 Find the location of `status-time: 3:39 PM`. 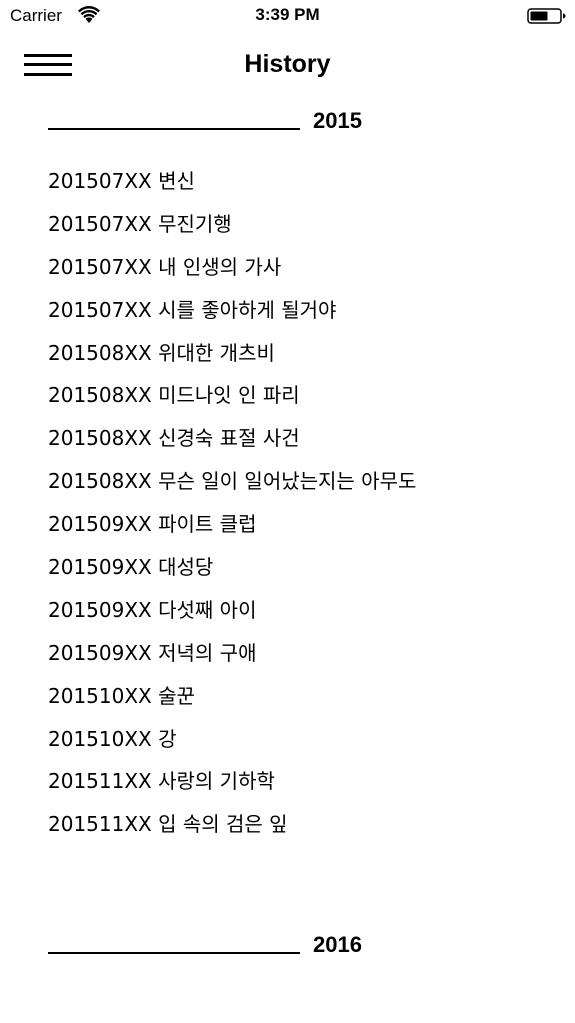

status-time: 3:39 PM is located at coordinates (287, 14).